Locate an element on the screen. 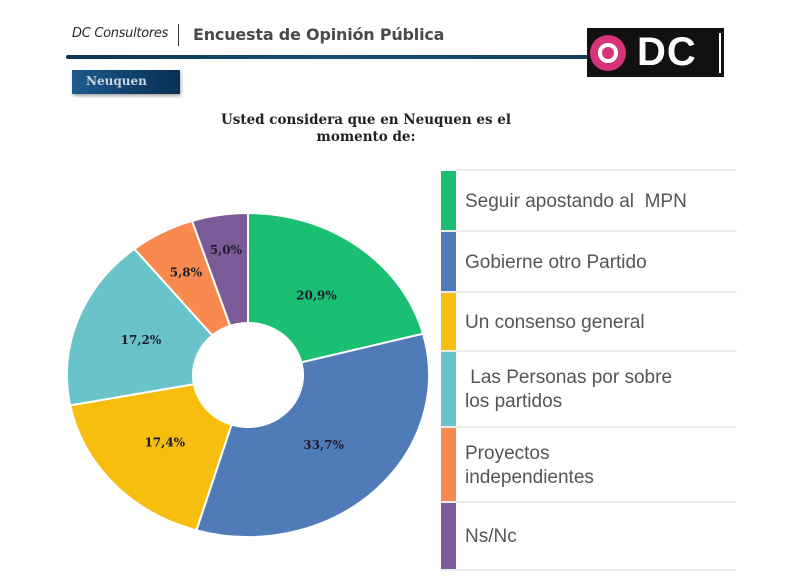 This screenshot has width=800, height=579. slice-label-5: 5,8% is located at coordinates (186, 272).